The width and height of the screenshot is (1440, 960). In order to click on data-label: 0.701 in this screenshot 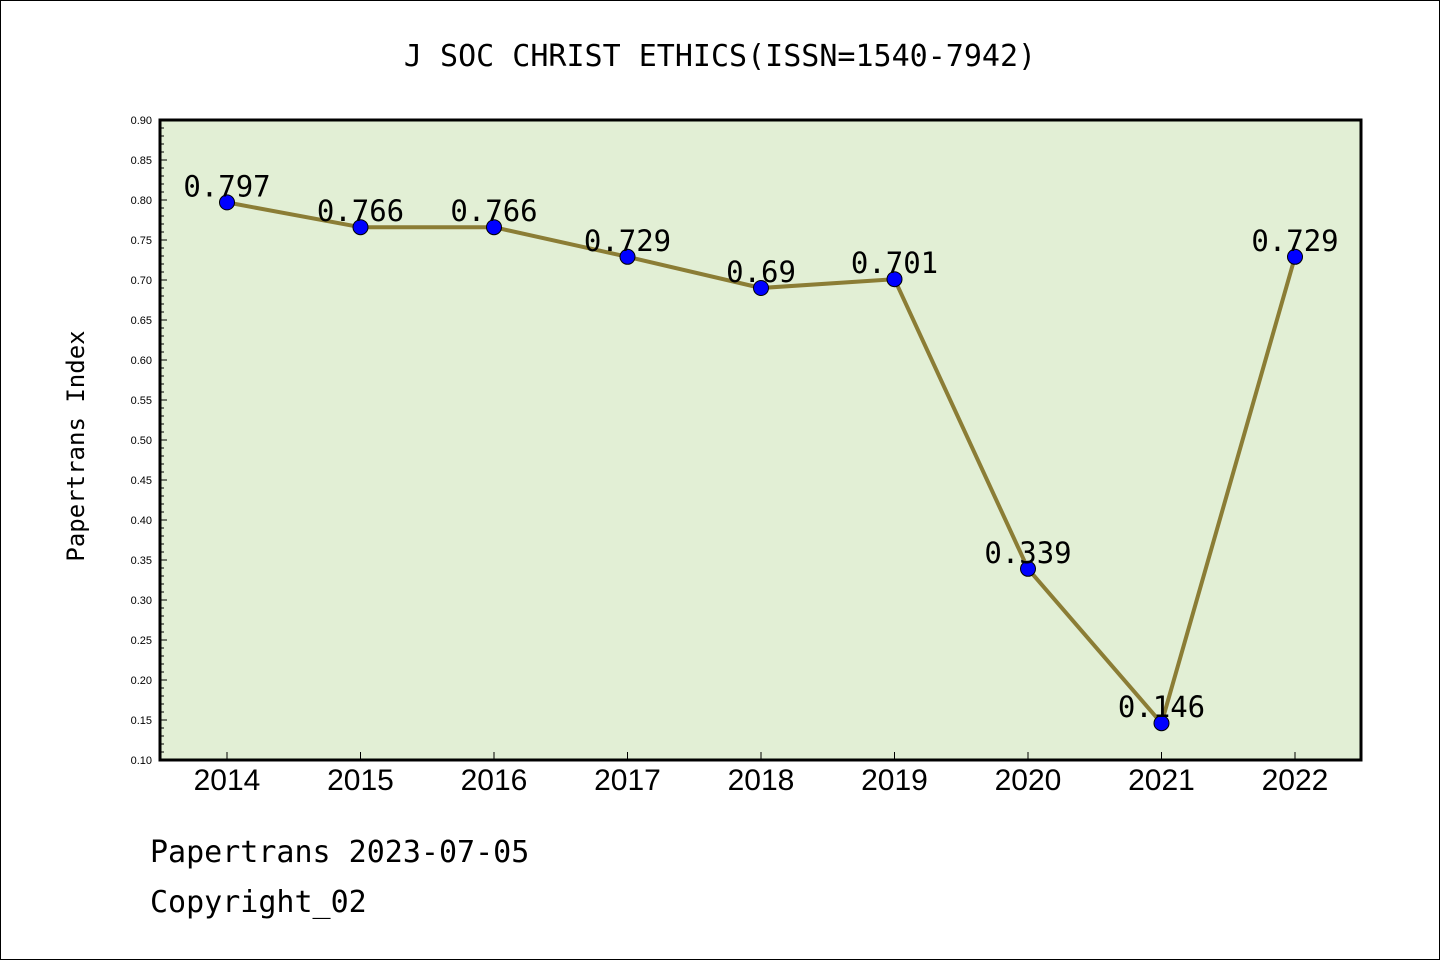, I will do `click(894, 263)`.